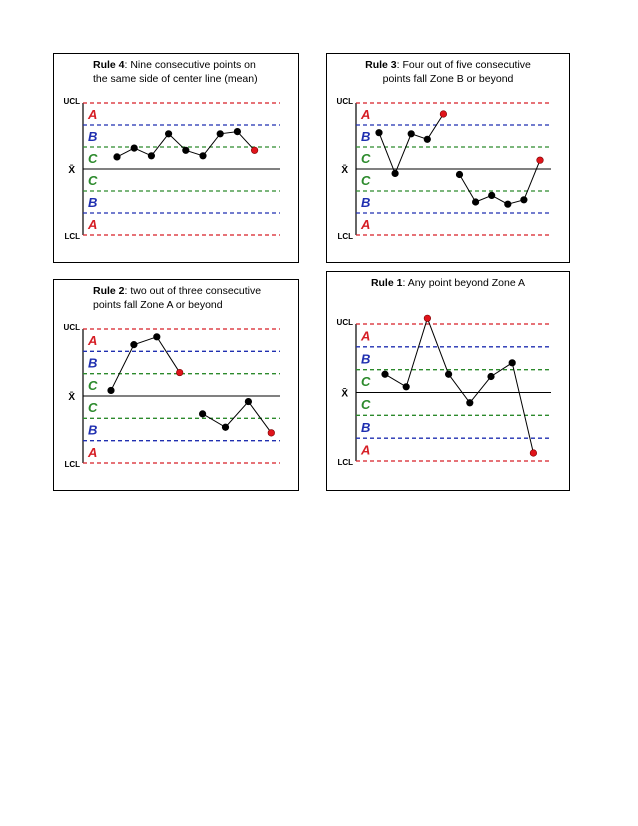 This screenshot has width=638, height=826. What do you see at coordinates (381, 65) in the screenshot?
I see `rule-name: Rule 3` at bounding box center [381, 65].